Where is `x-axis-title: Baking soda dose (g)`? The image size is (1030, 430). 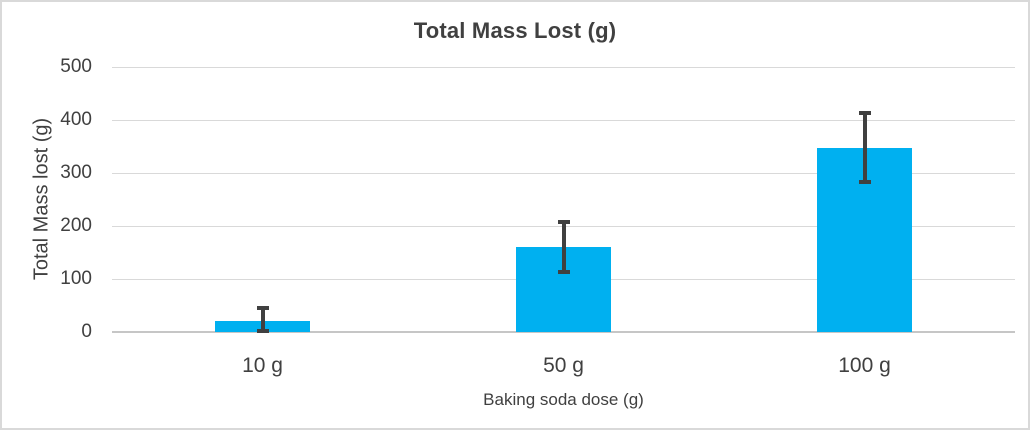
x-axis-title: Baking soda dose (g) is located at coordinates (563, 399).